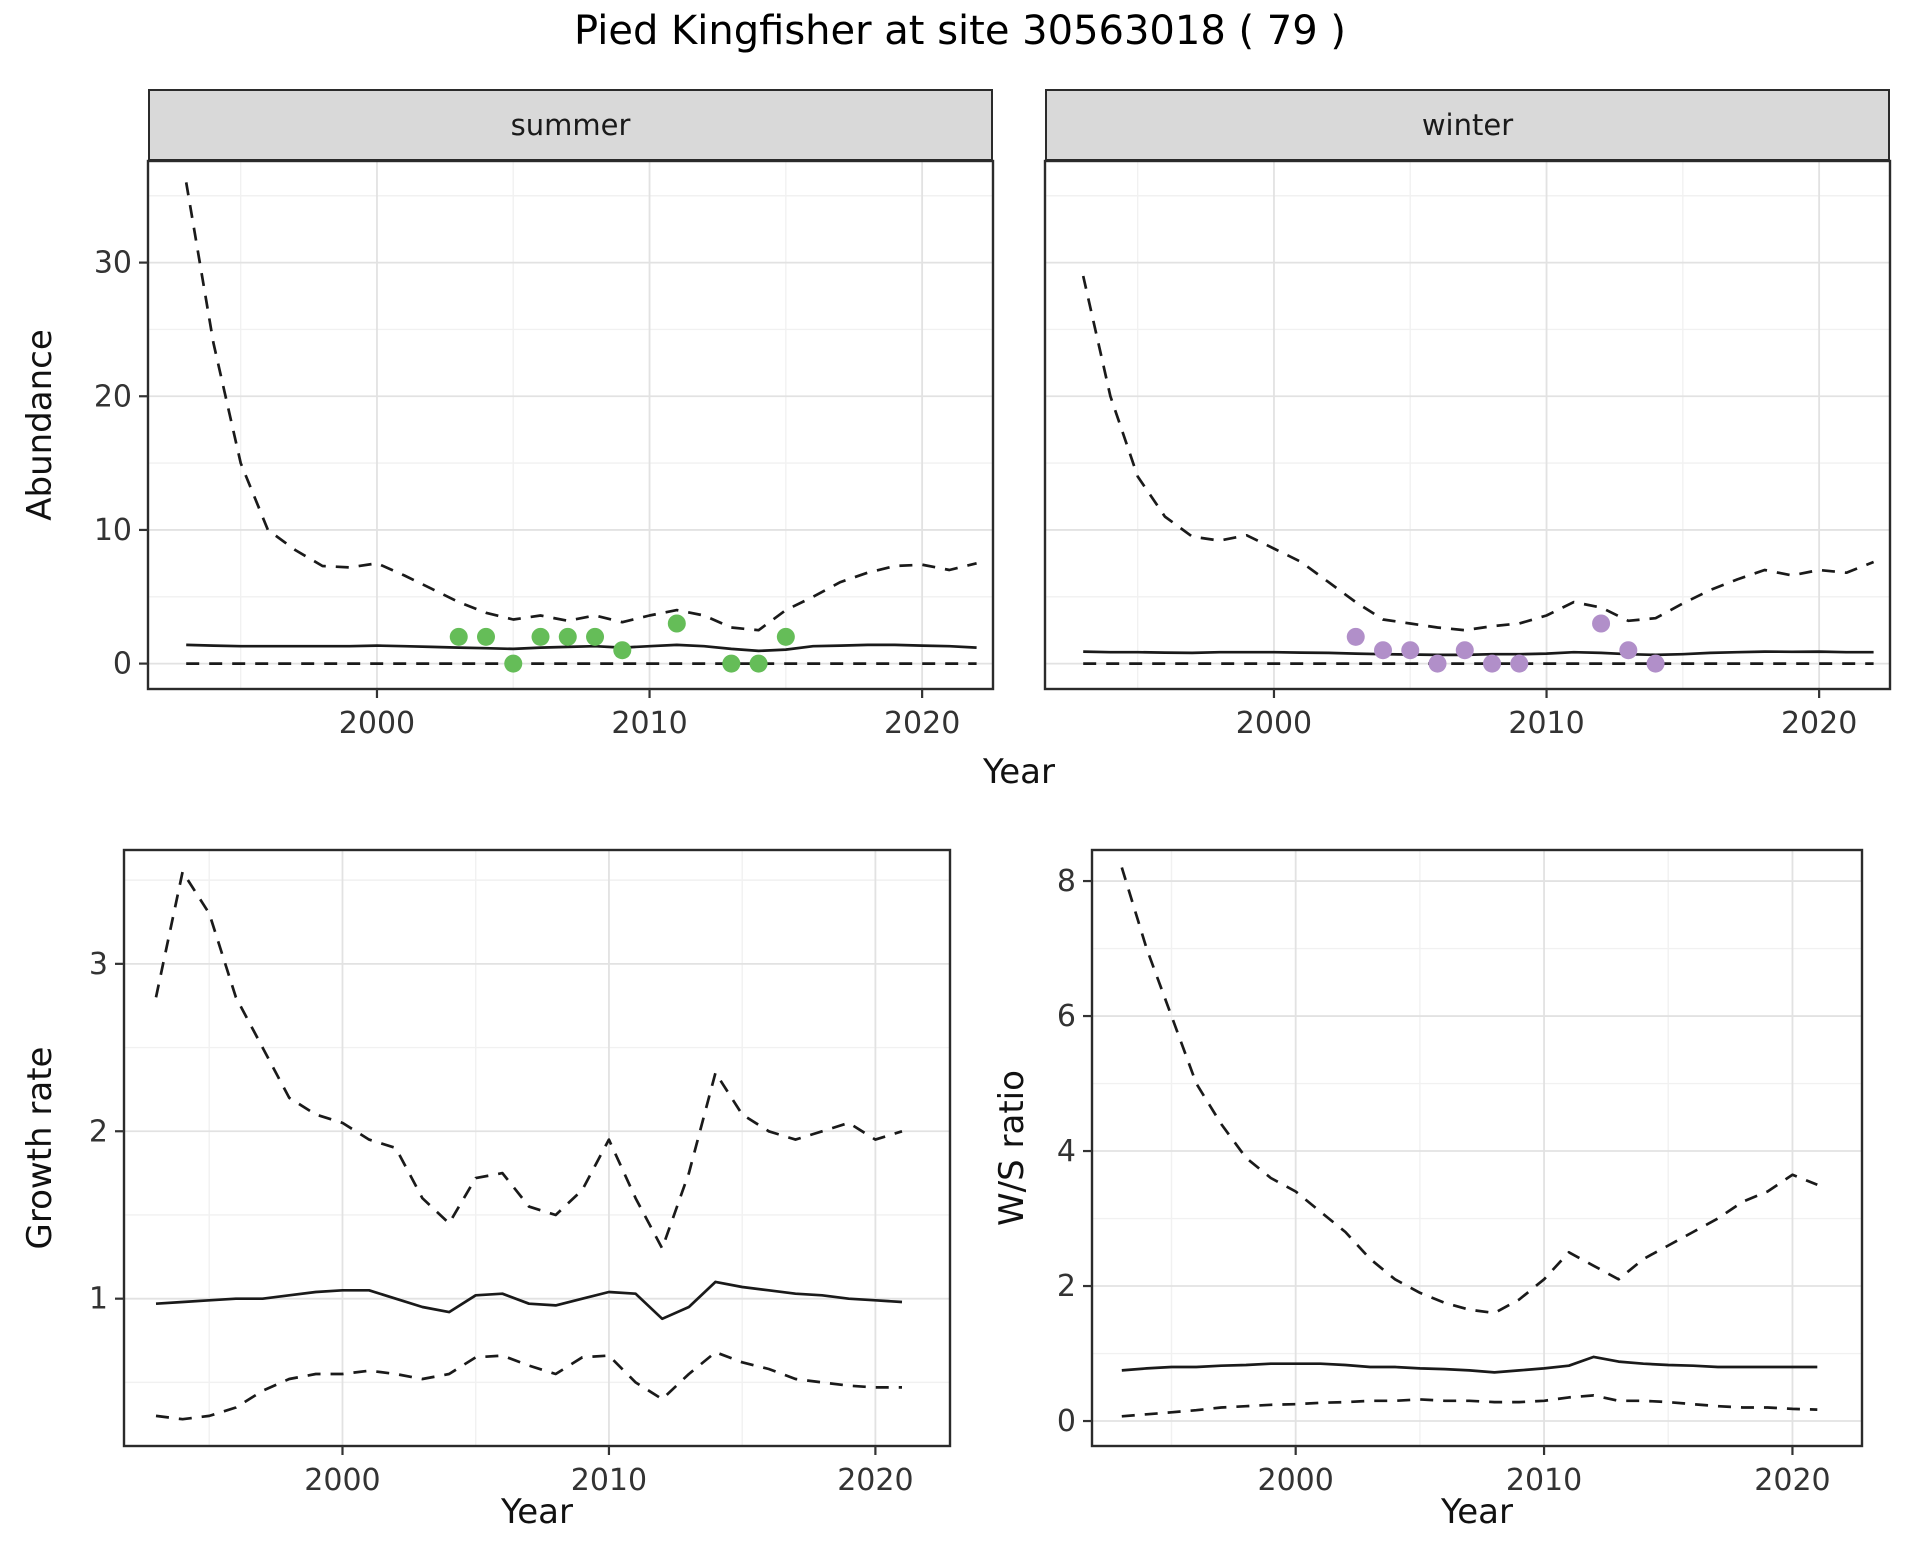  What do you see at coordinates (113, 396) in the screenshot?
I see `svg-text: 20` at bounding box center [113, 396].